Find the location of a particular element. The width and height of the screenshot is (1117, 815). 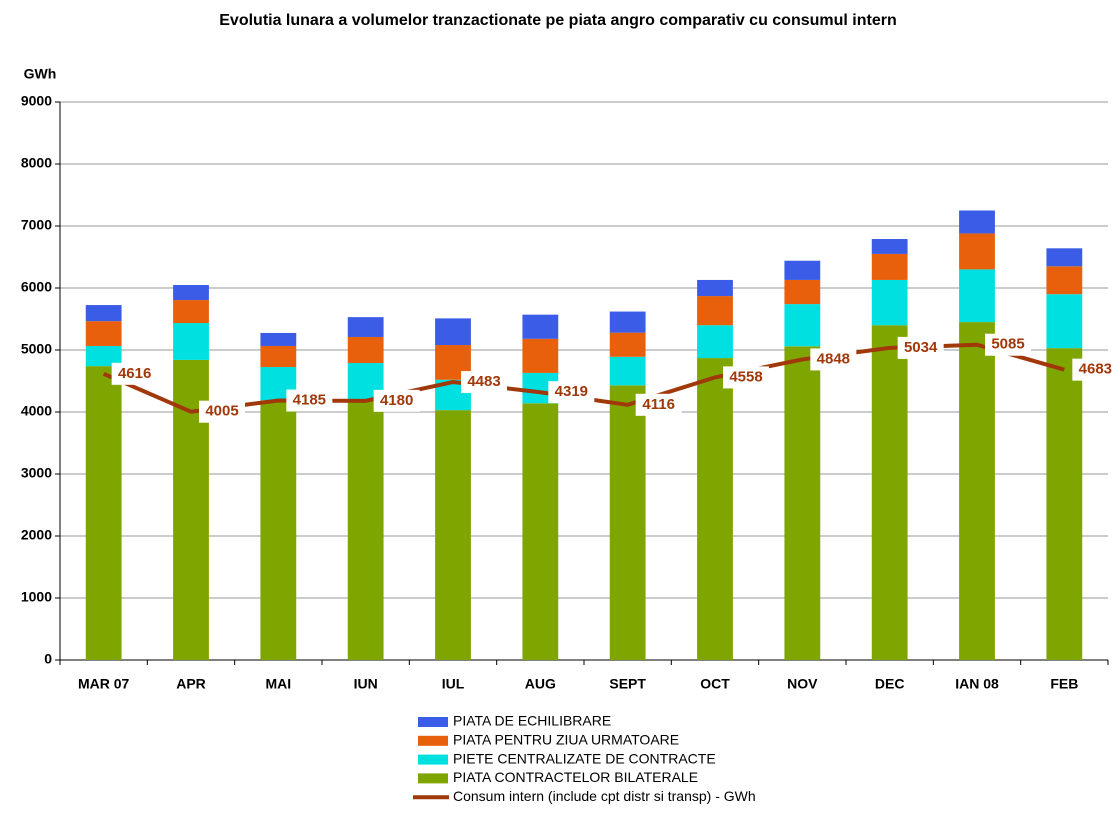

data-label: 4319 is located at coordinates (571, 391).